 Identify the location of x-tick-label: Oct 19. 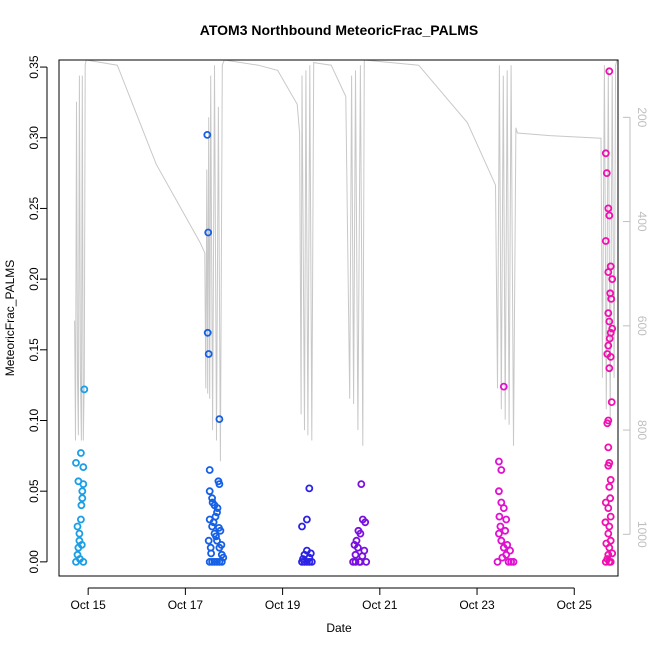
(283, 605).